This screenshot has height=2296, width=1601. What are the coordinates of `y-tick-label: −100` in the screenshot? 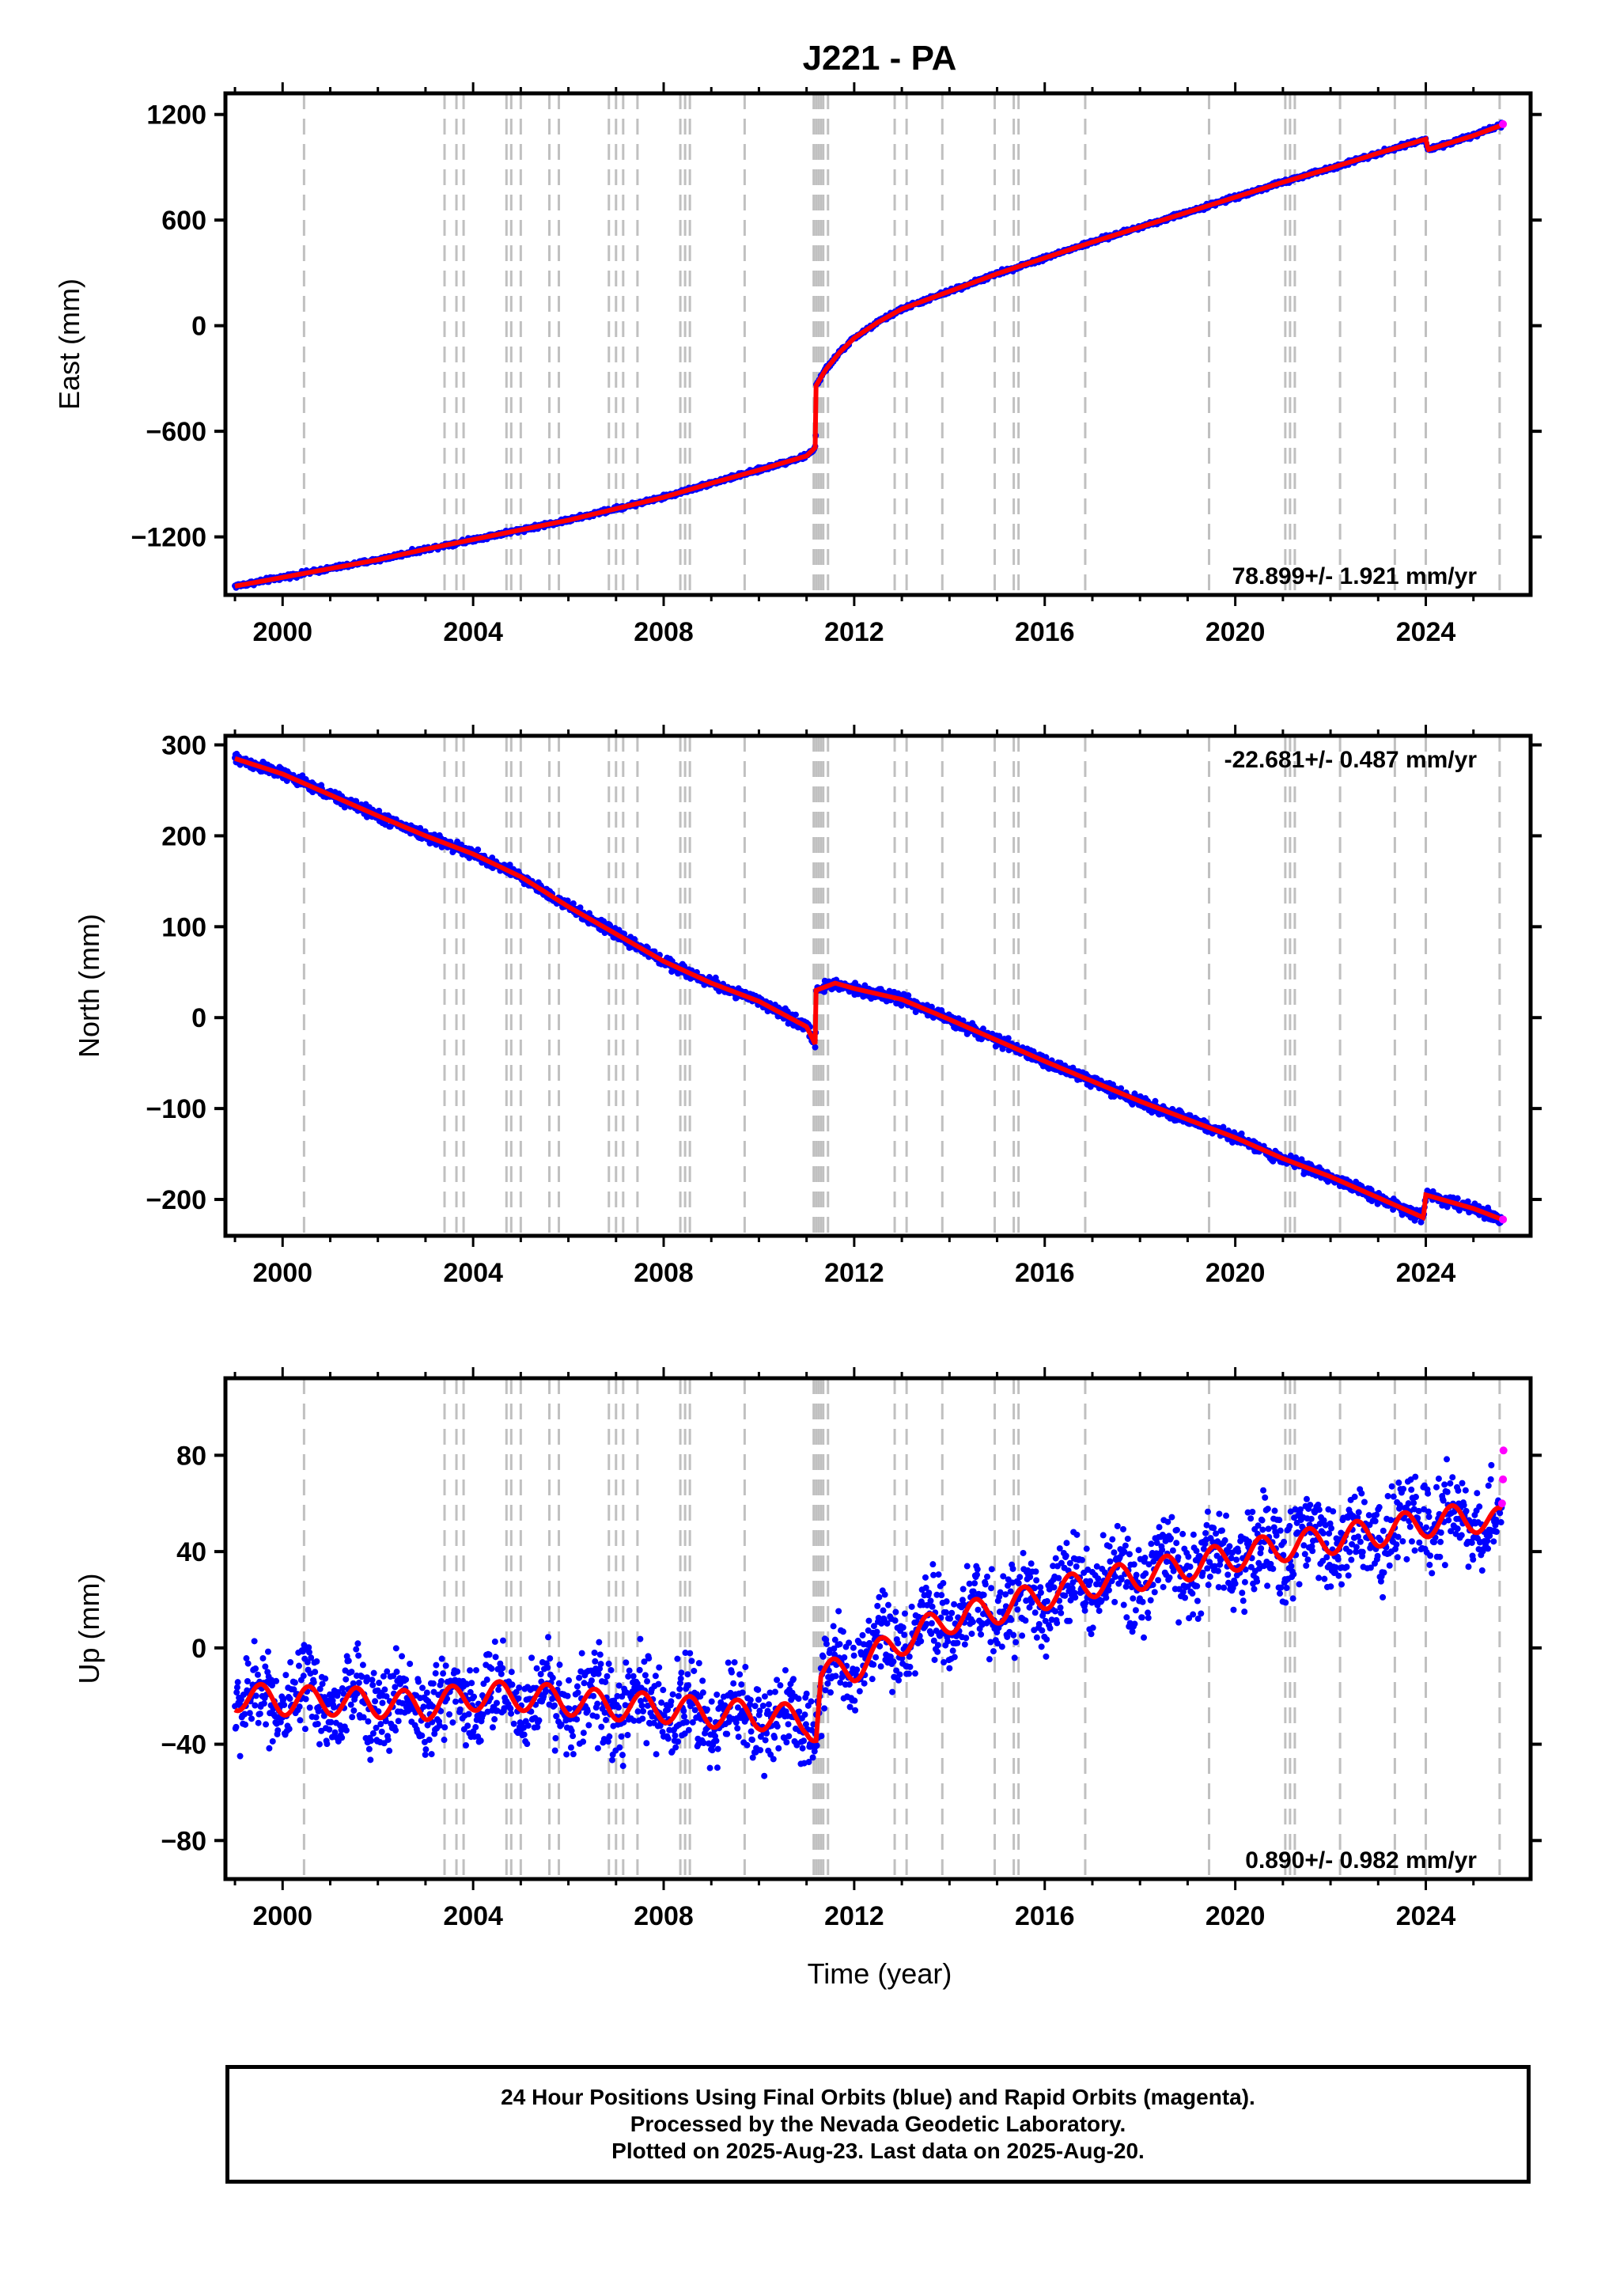 It's located at (176, 1109).